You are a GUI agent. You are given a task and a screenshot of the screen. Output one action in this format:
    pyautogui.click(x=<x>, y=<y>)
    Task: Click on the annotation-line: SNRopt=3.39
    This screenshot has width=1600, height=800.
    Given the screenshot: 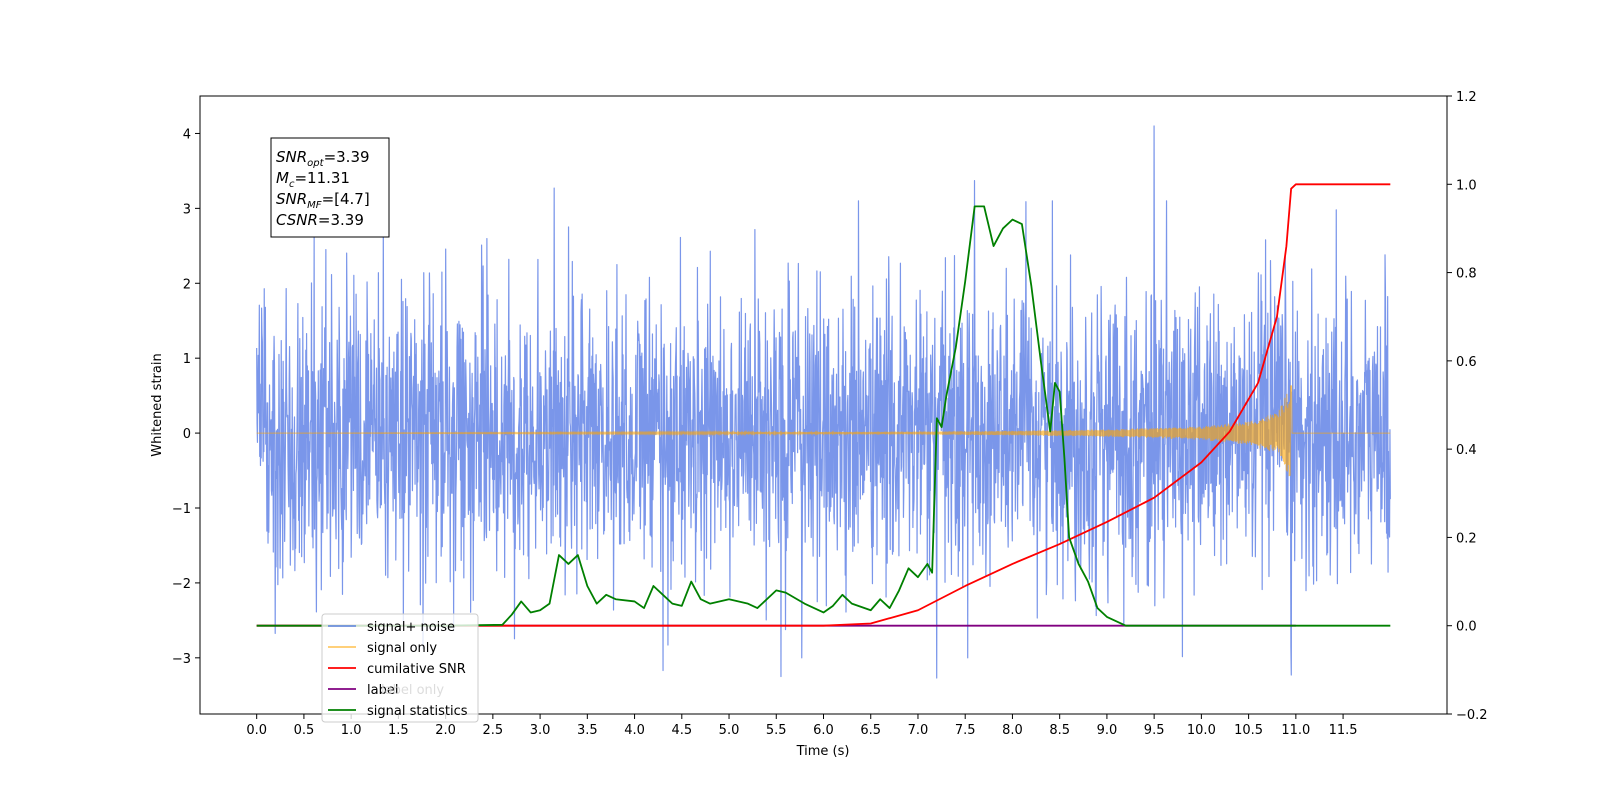 What is the action you would take?
    pyautogui.click(x=323, y=158)
    